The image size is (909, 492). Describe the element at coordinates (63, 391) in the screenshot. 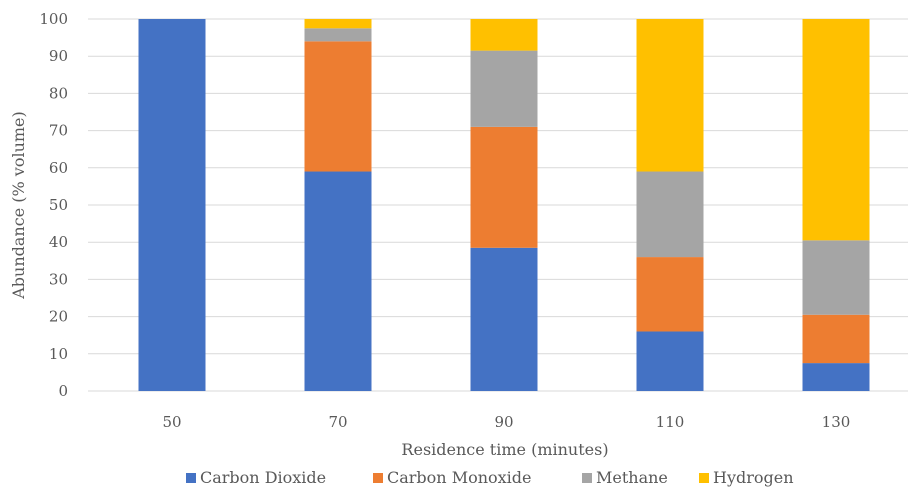

I see `y-tick-label: 0` at that location.